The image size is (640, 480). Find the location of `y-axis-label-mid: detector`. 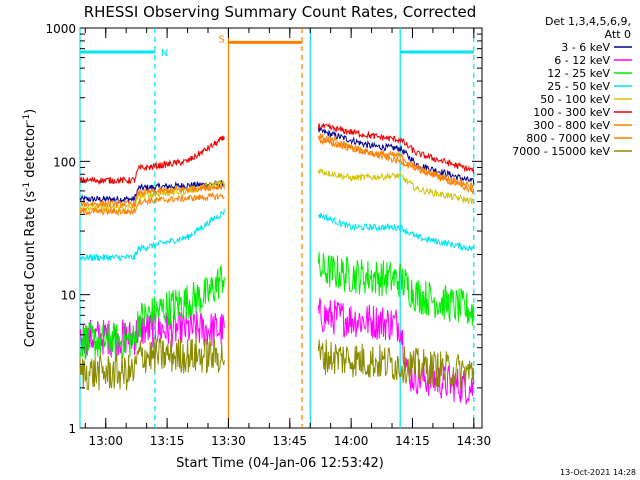

y-axis-label-mid: detector is located at coordinates (30, 152).